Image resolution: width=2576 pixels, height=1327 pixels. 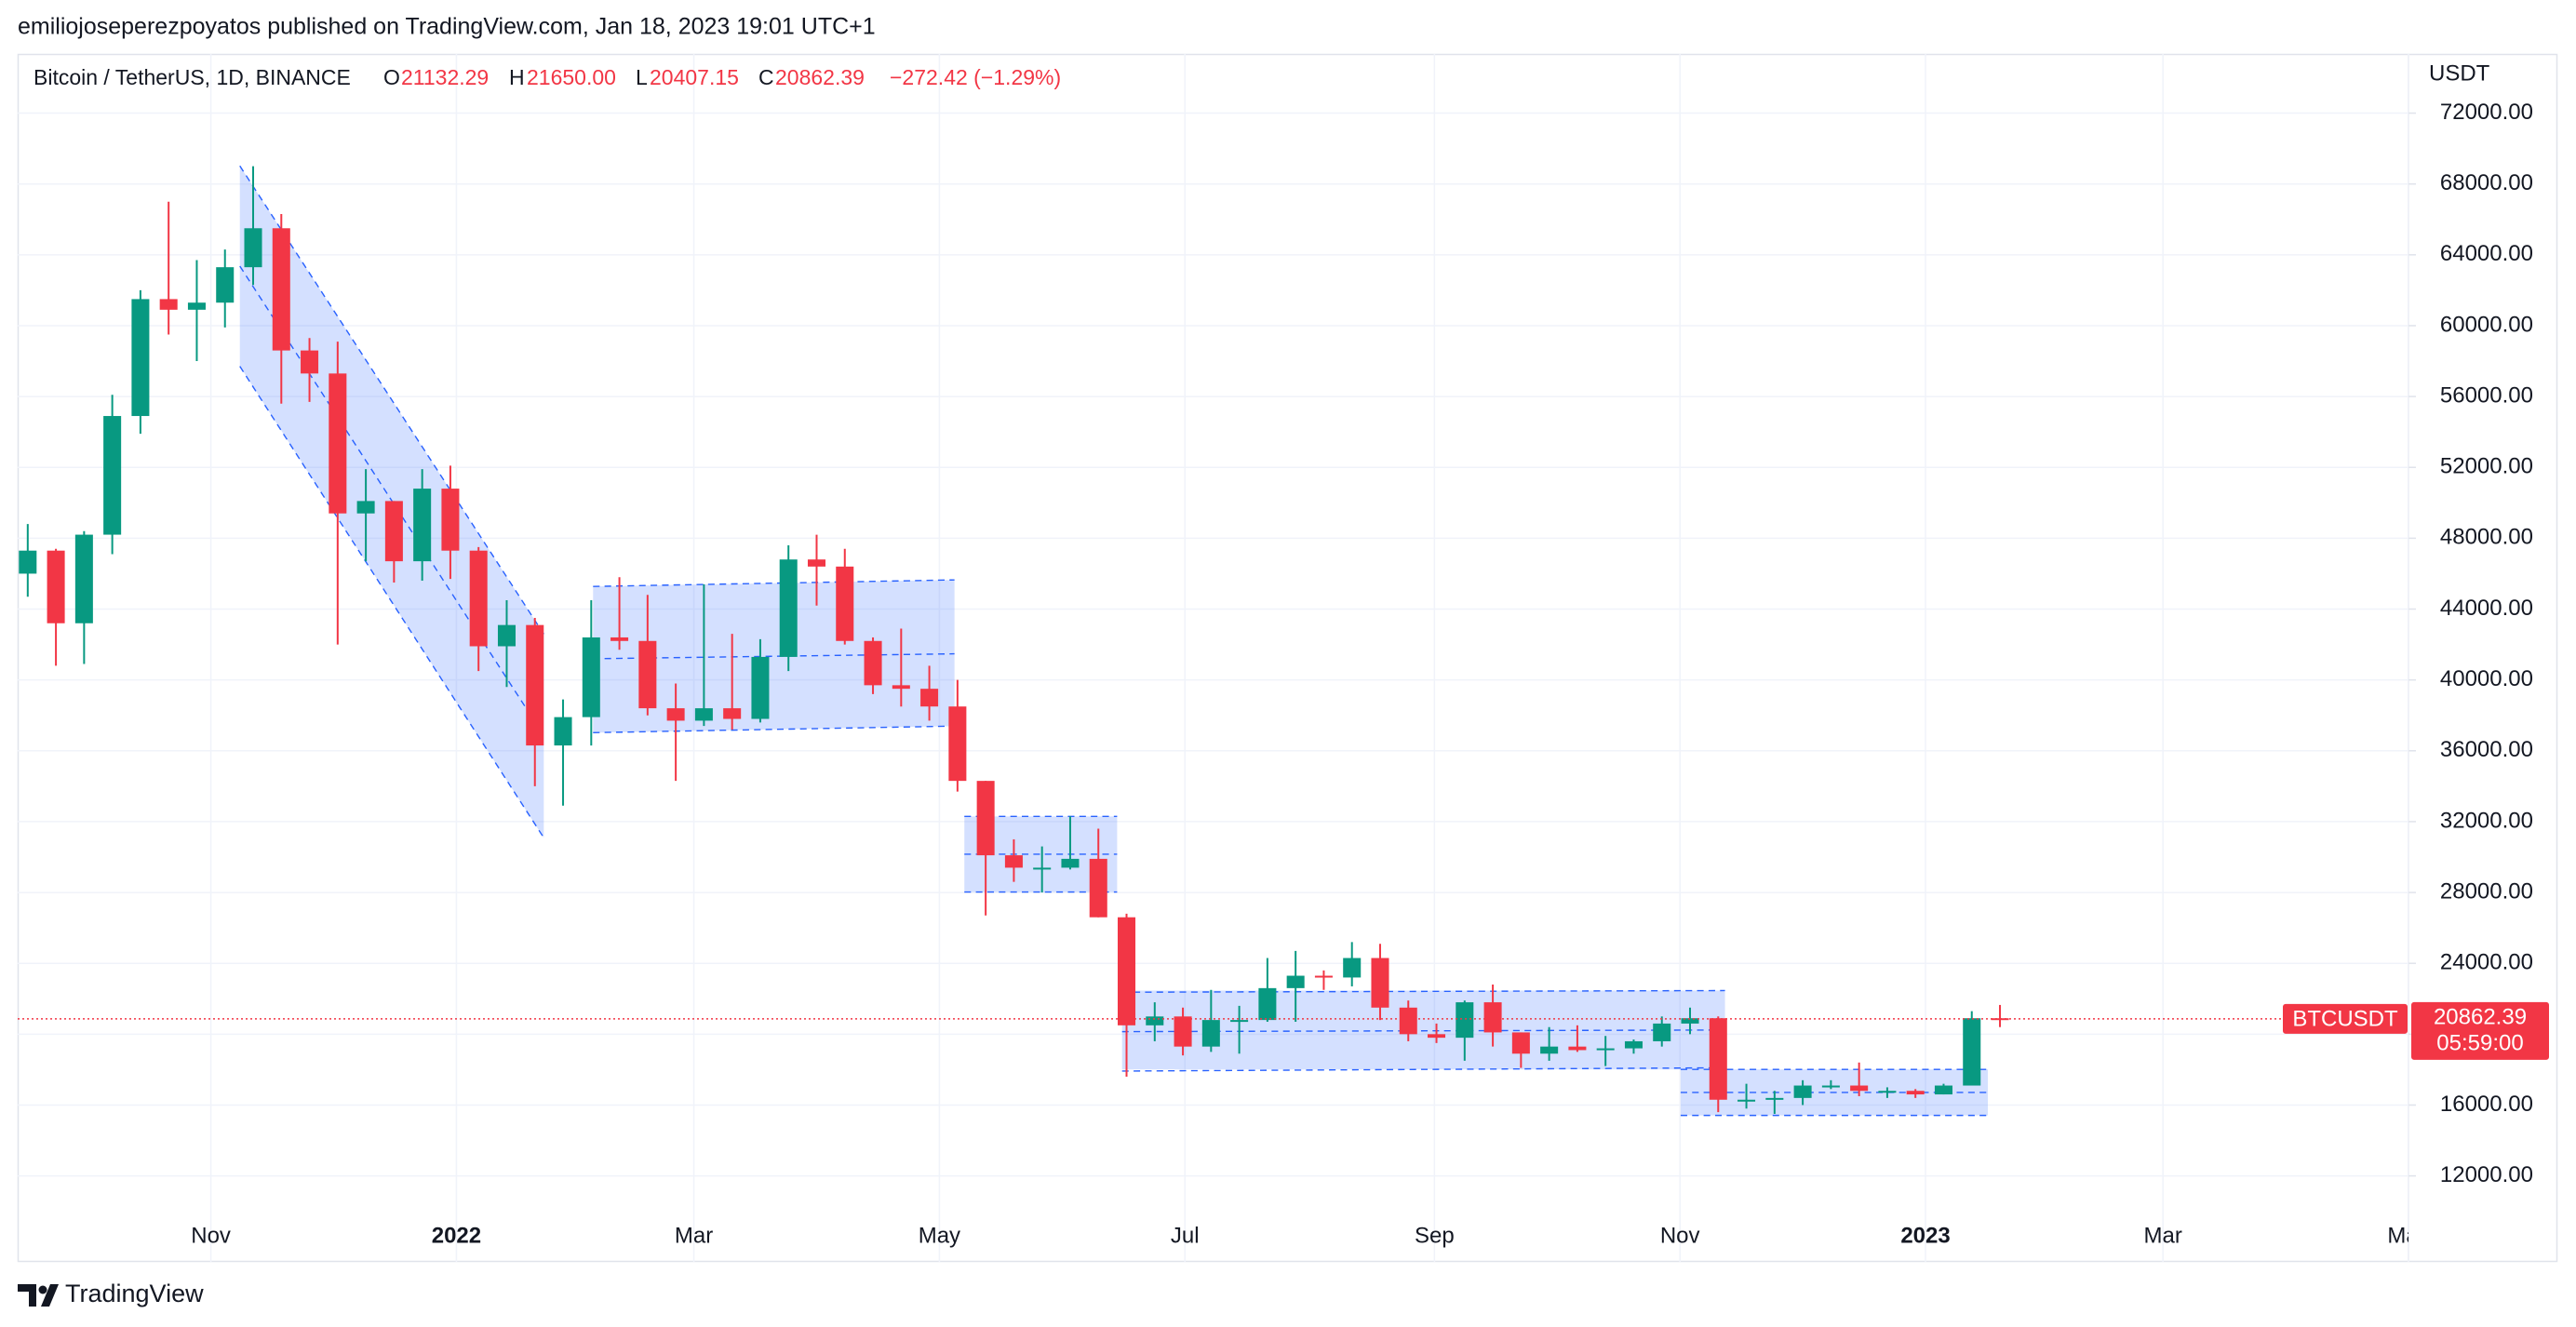 I want to click on time-axis: Nov 2022 Mar May Jul Sep Nov 2023 Mar May, so click(x=1310, y=1235).